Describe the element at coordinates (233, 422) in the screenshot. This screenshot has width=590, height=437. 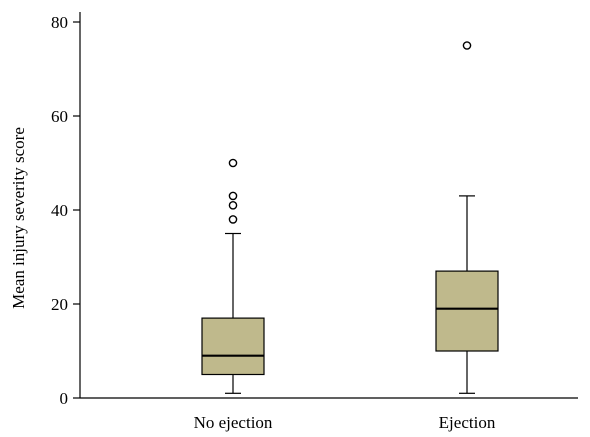
I see `x-tick-label: No ejection` at that location.